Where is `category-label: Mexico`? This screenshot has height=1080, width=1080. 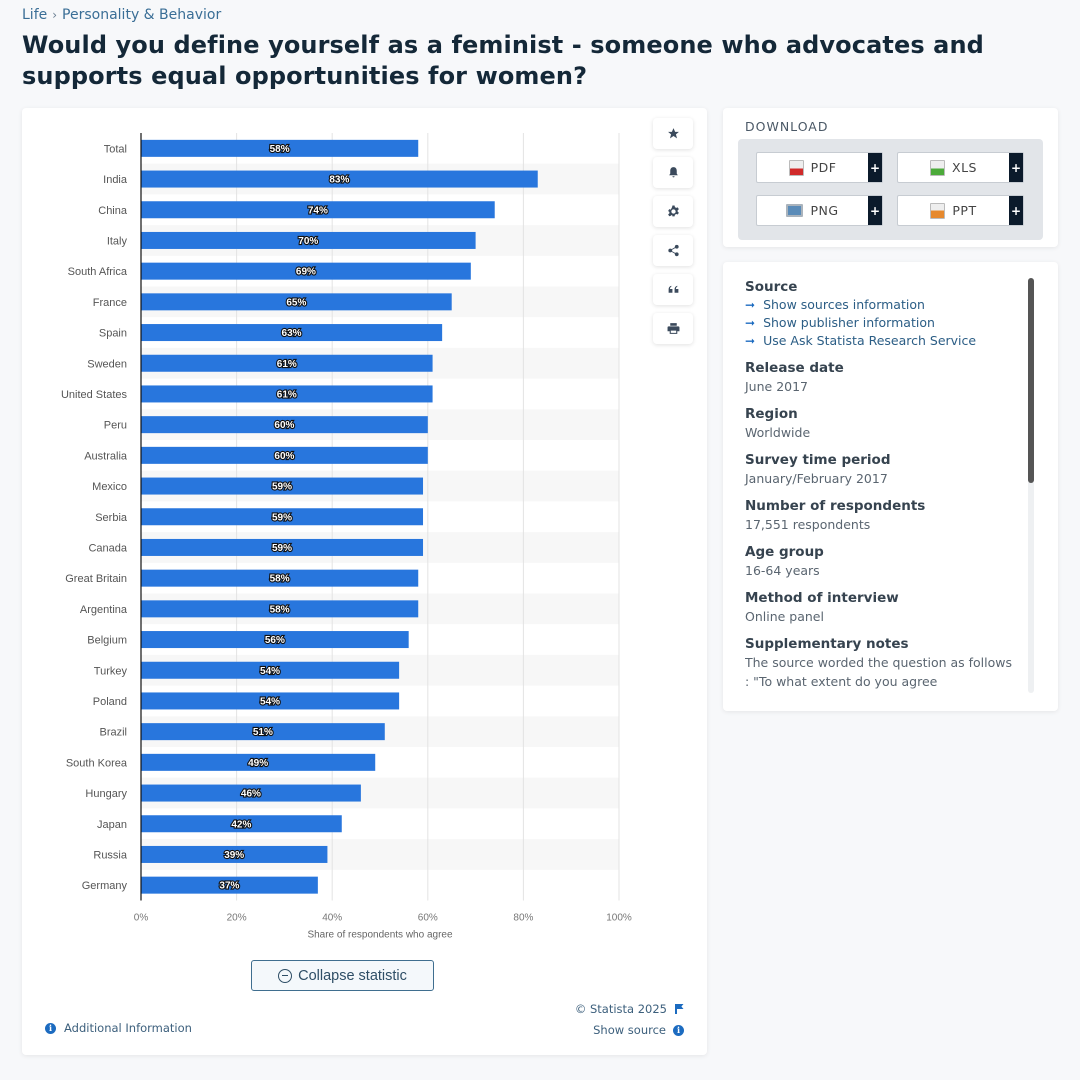
category-label: Mexico is located at coordinates (109, 487).